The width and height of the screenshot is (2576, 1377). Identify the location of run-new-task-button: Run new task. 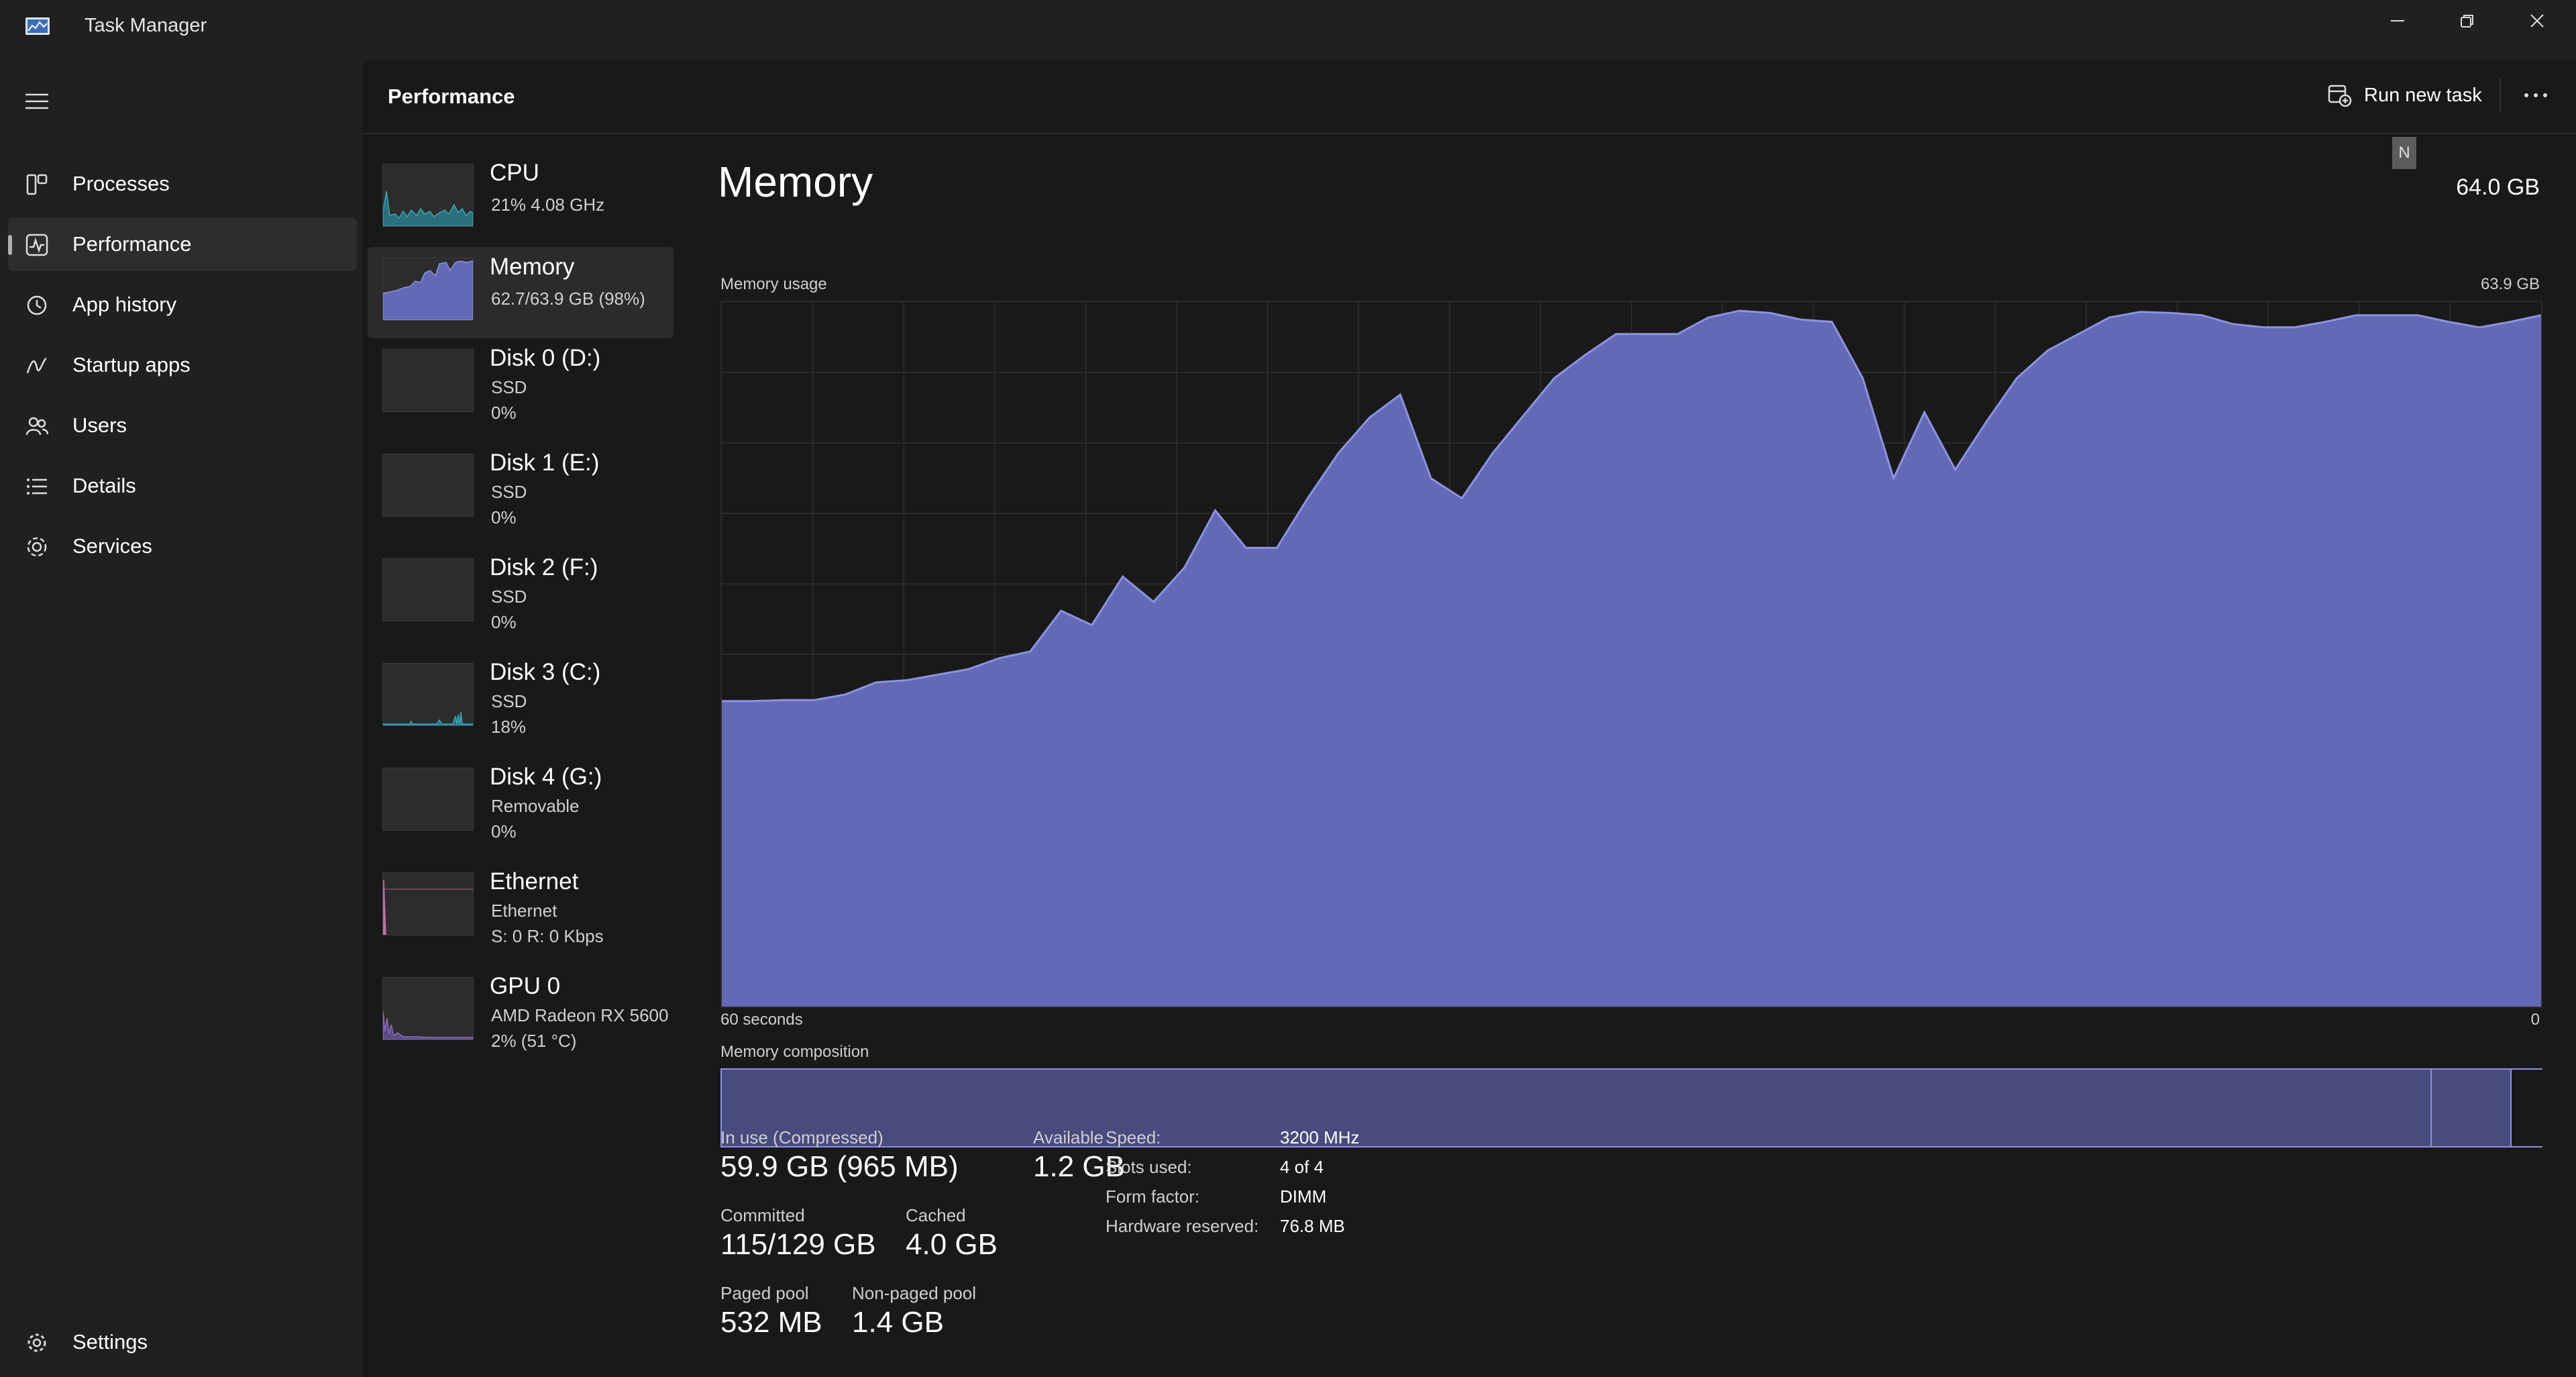
(2432, 95).